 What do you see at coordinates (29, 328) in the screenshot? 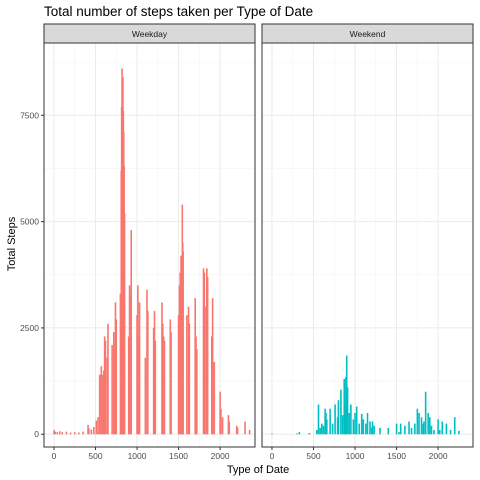
I see `y-tick-label: 2500` at bounding box center [29, 328].